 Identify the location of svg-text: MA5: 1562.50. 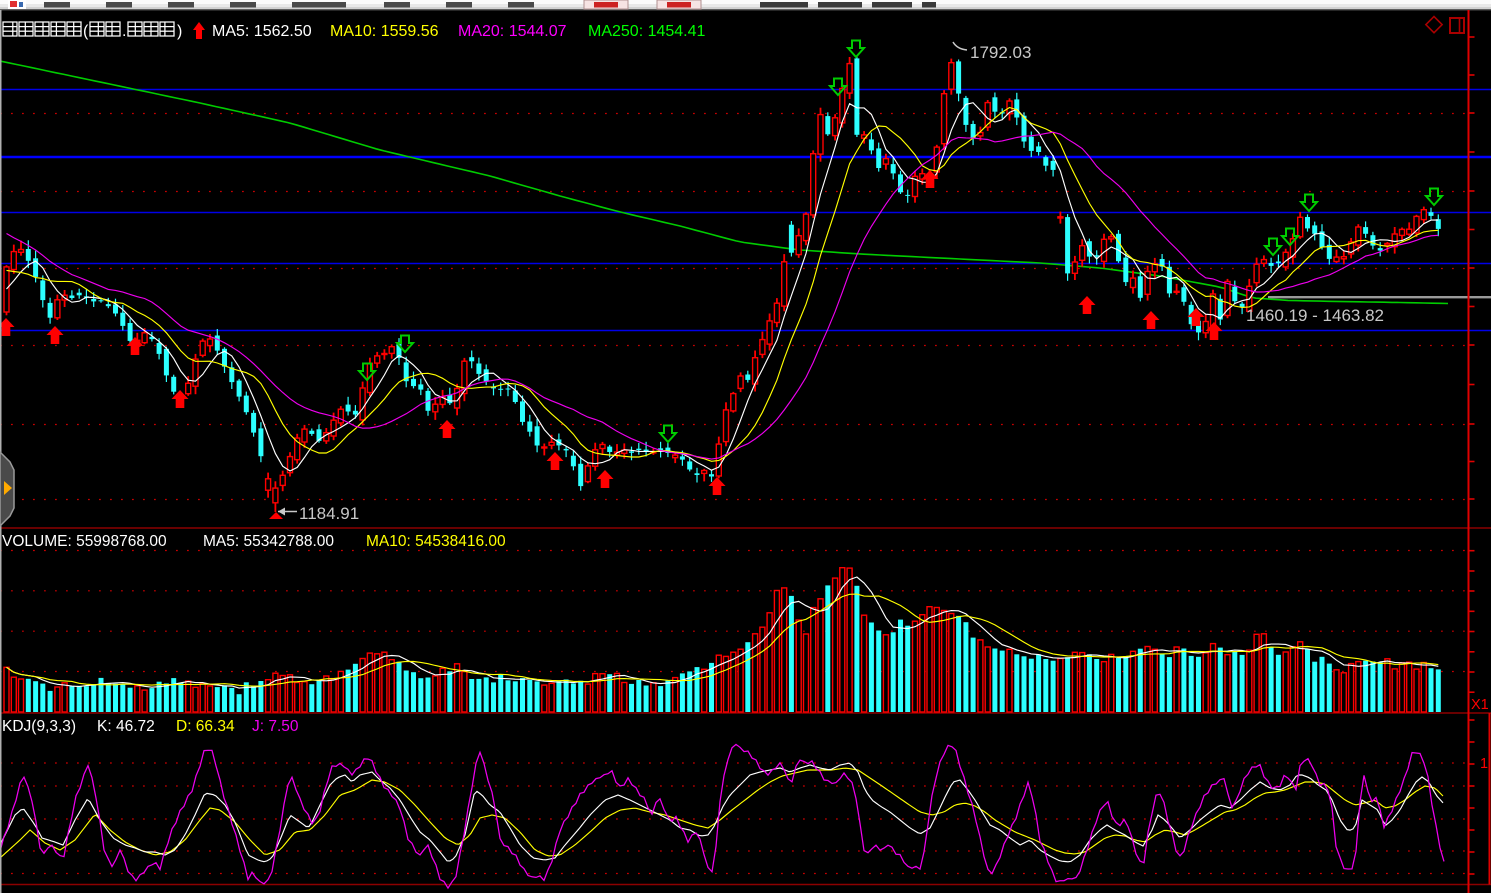
(262, 31).